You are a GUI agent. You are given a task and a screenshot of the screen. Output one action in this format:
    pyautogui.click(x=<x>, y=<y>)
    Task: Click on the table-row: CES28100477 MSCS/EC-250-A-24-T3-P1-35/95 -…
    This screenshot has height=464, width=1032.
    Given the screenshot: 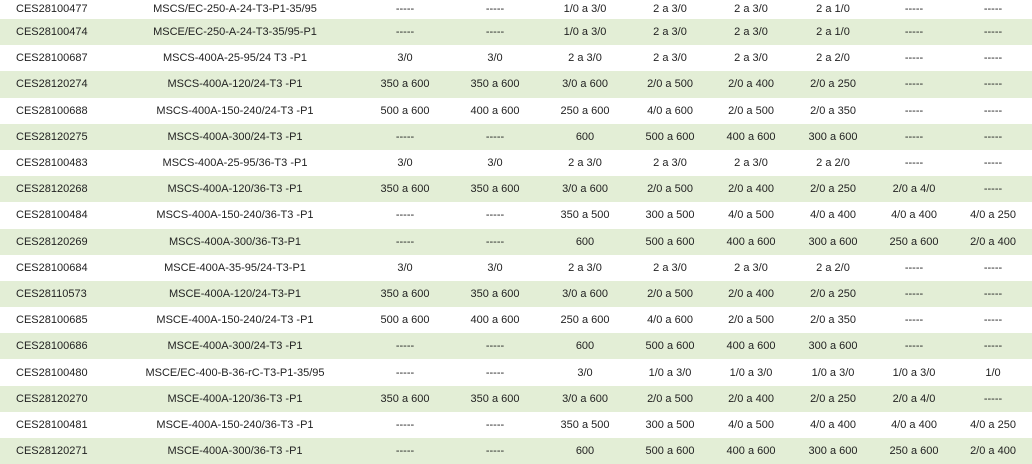 What is the action you would take?
    pyautogui.click(x=516, y=9)
    